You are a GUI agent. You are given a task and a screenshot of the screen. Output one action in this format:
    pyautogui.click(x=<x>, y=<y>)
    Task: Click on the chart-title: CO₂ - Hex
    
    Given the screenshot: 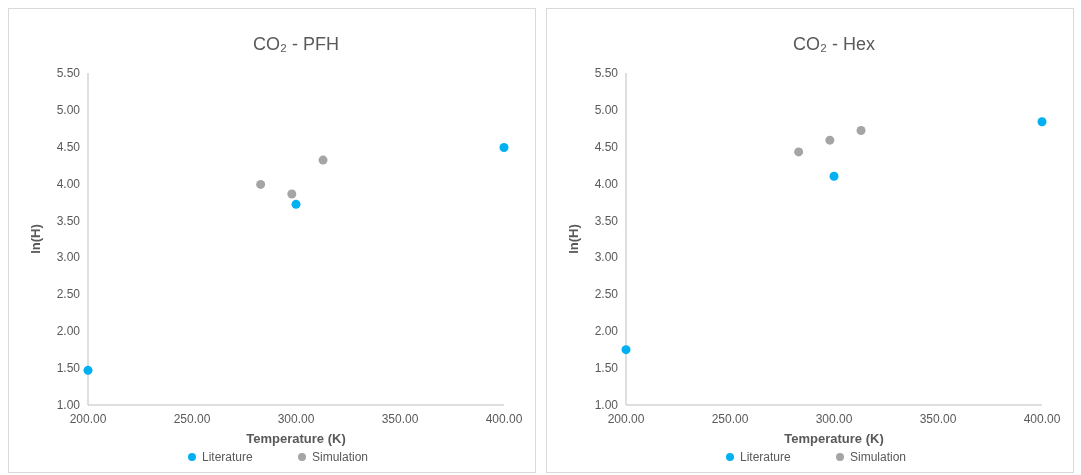 What is the action you would take?
    pyautogui.click(x=834, y=44)
    